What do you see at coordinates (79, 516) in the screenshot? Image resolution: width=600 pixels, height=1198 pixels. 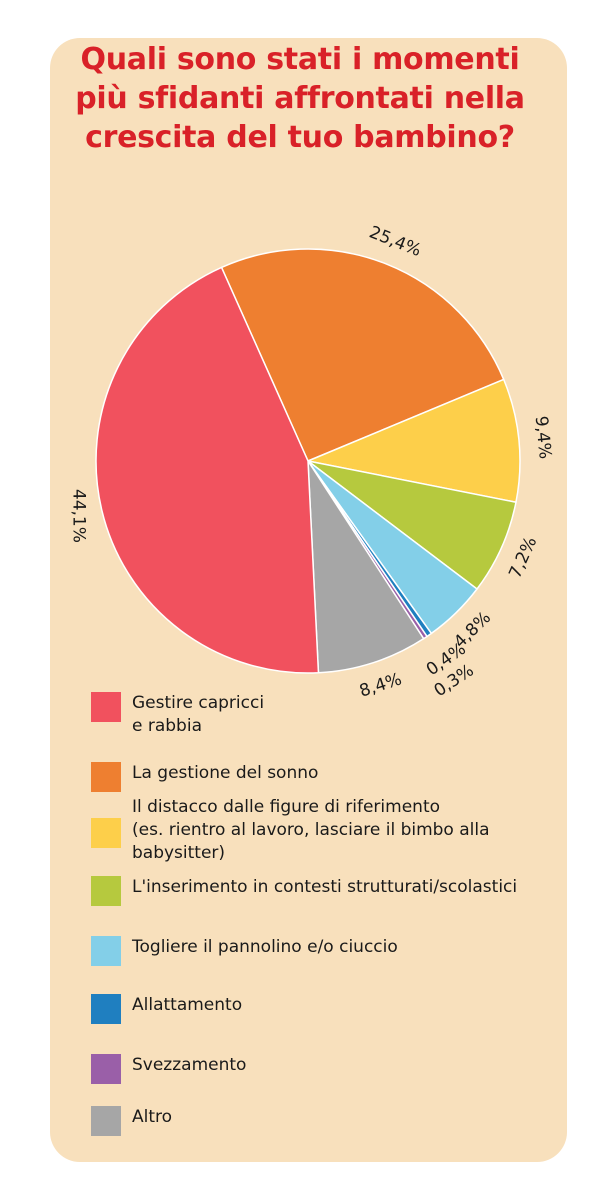 I see `pie-label-7: 44,1%` at bounding box center [79, 516].